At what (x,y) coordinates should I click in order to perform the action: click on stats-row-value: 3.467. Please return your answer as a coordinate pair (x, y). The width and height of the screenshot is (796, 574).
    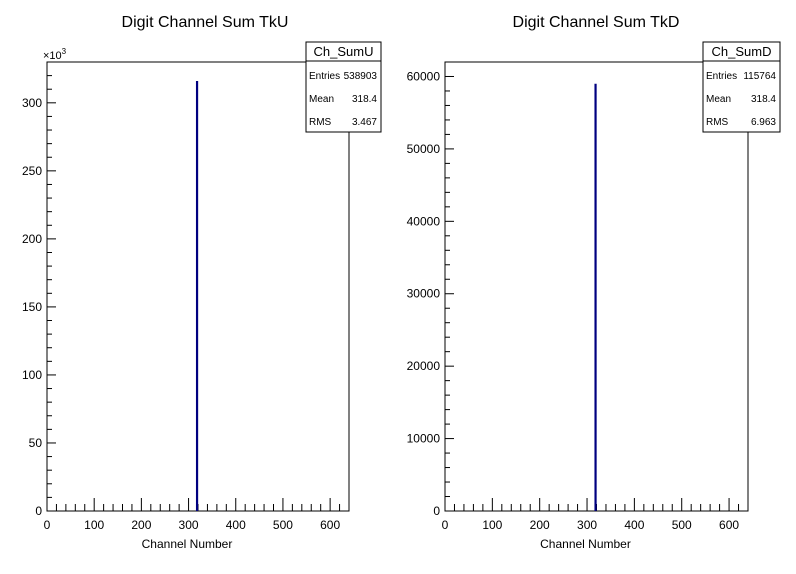
    Looking at the image, I should click on (364, 122).